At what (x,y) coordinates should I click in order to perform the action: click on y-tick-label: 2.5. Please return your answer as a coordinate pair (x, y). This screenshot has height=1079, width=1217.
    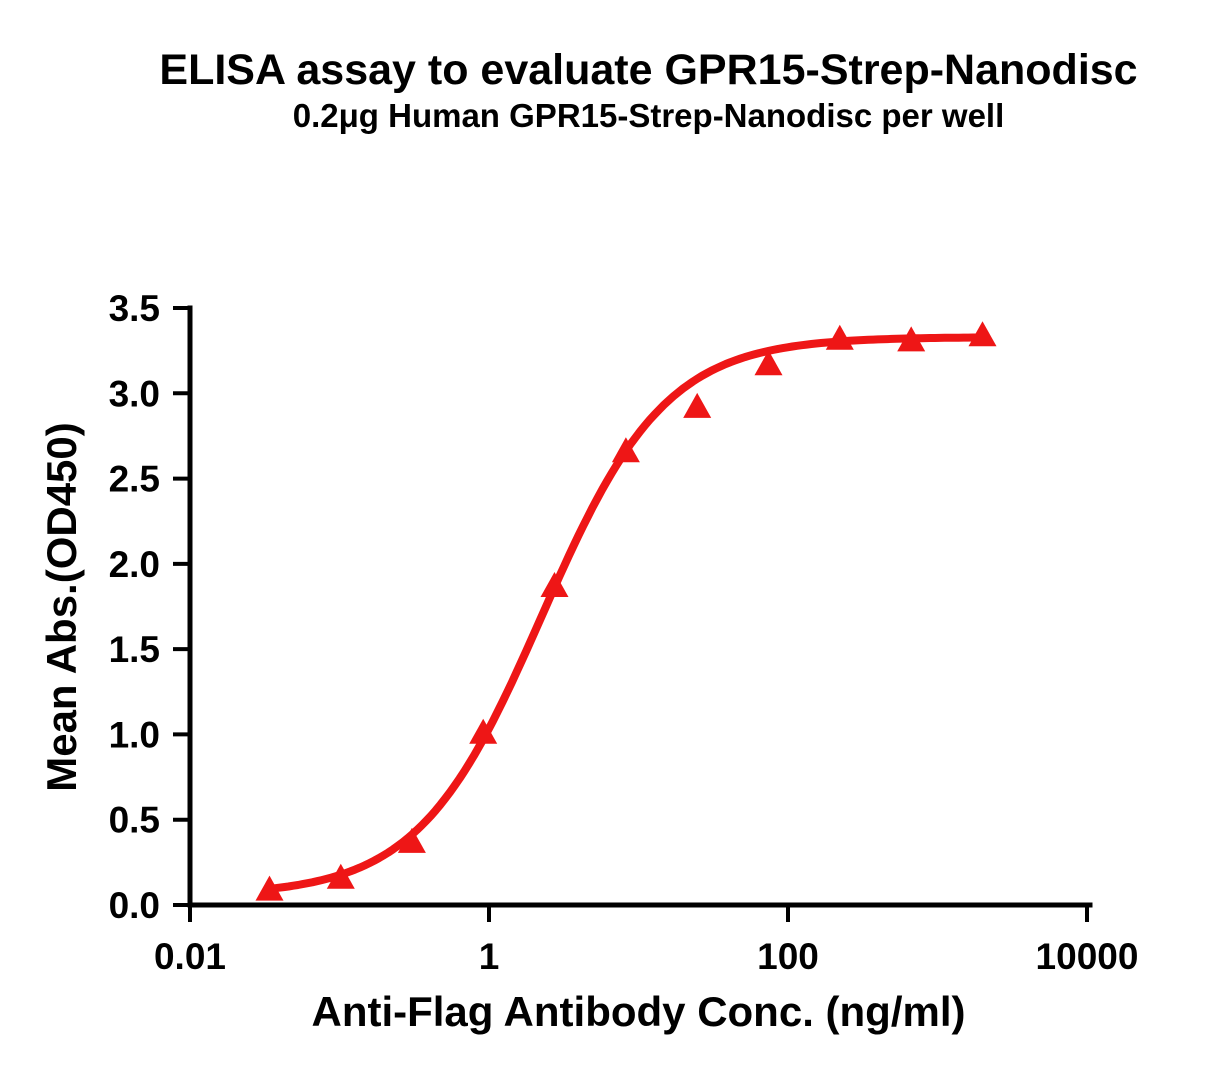
    Looking at the image, I should click on (134, 479).